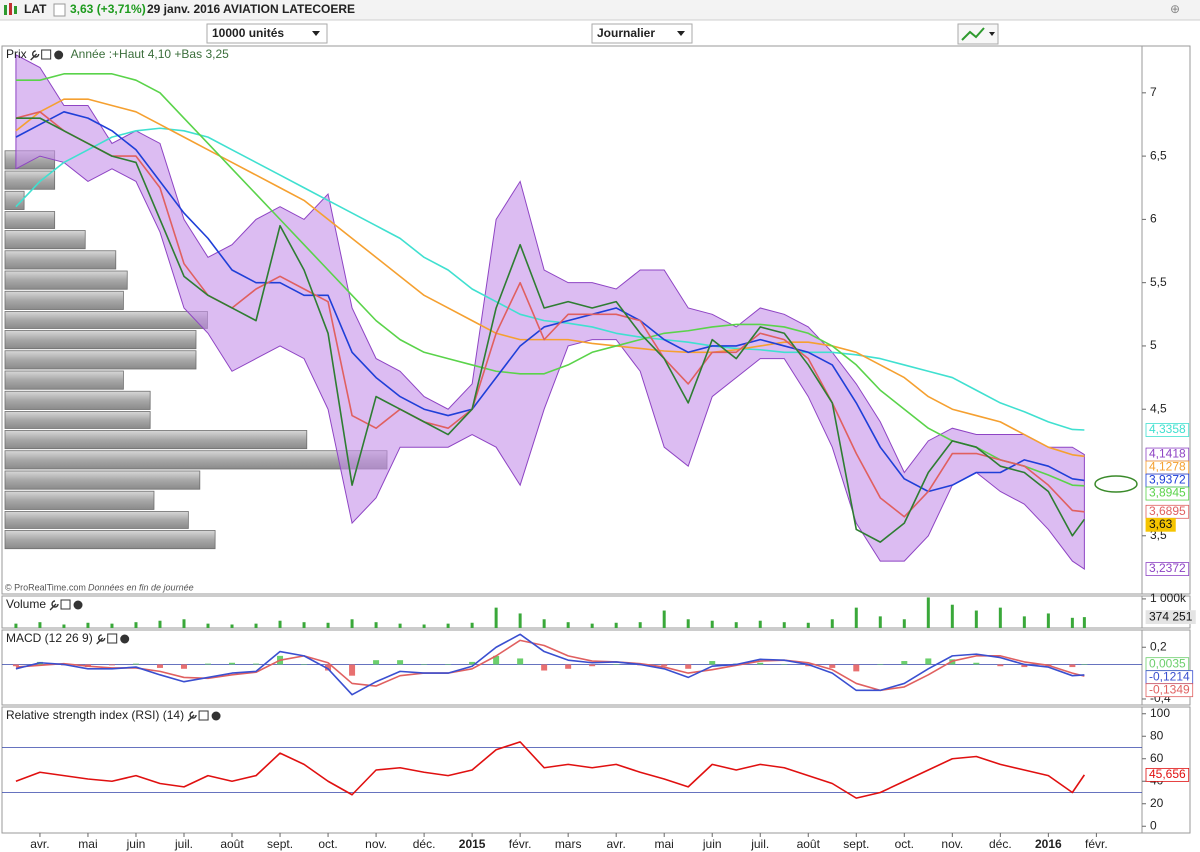 The image size is (1200, 852). What do you see at coordinates (973, 34) in the screenshot?
I see `button-icon` at bounding box center [973, 34].